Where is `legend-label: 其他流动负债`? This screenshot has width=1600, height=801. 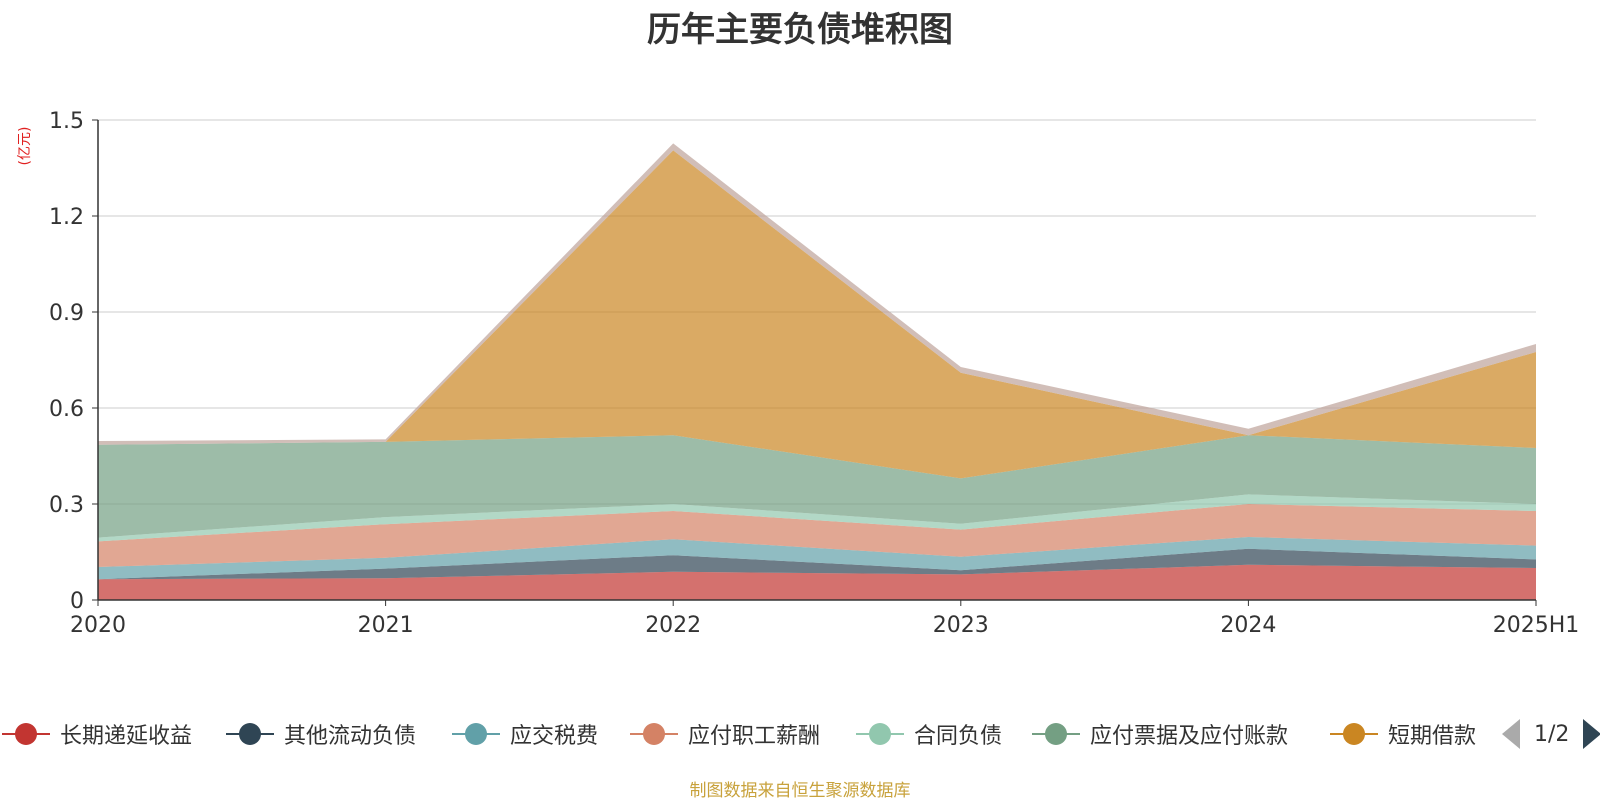 legend-label: 其他流动负债 is located at coordinates (350, 736).